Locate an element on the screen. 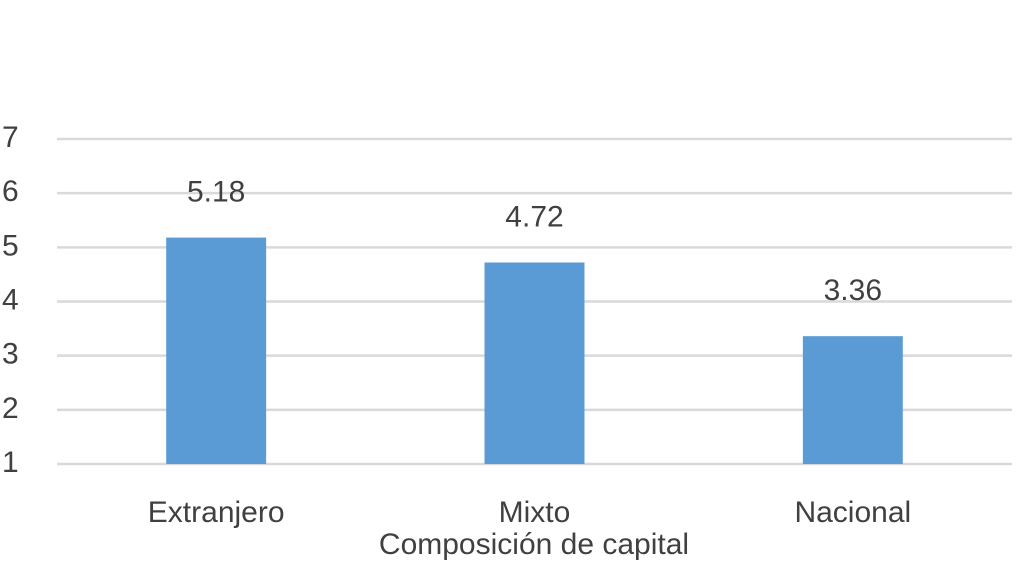 This screenshot has width=1034, height=572. y-tick-label: 1 is located at coordinates (10, 462).